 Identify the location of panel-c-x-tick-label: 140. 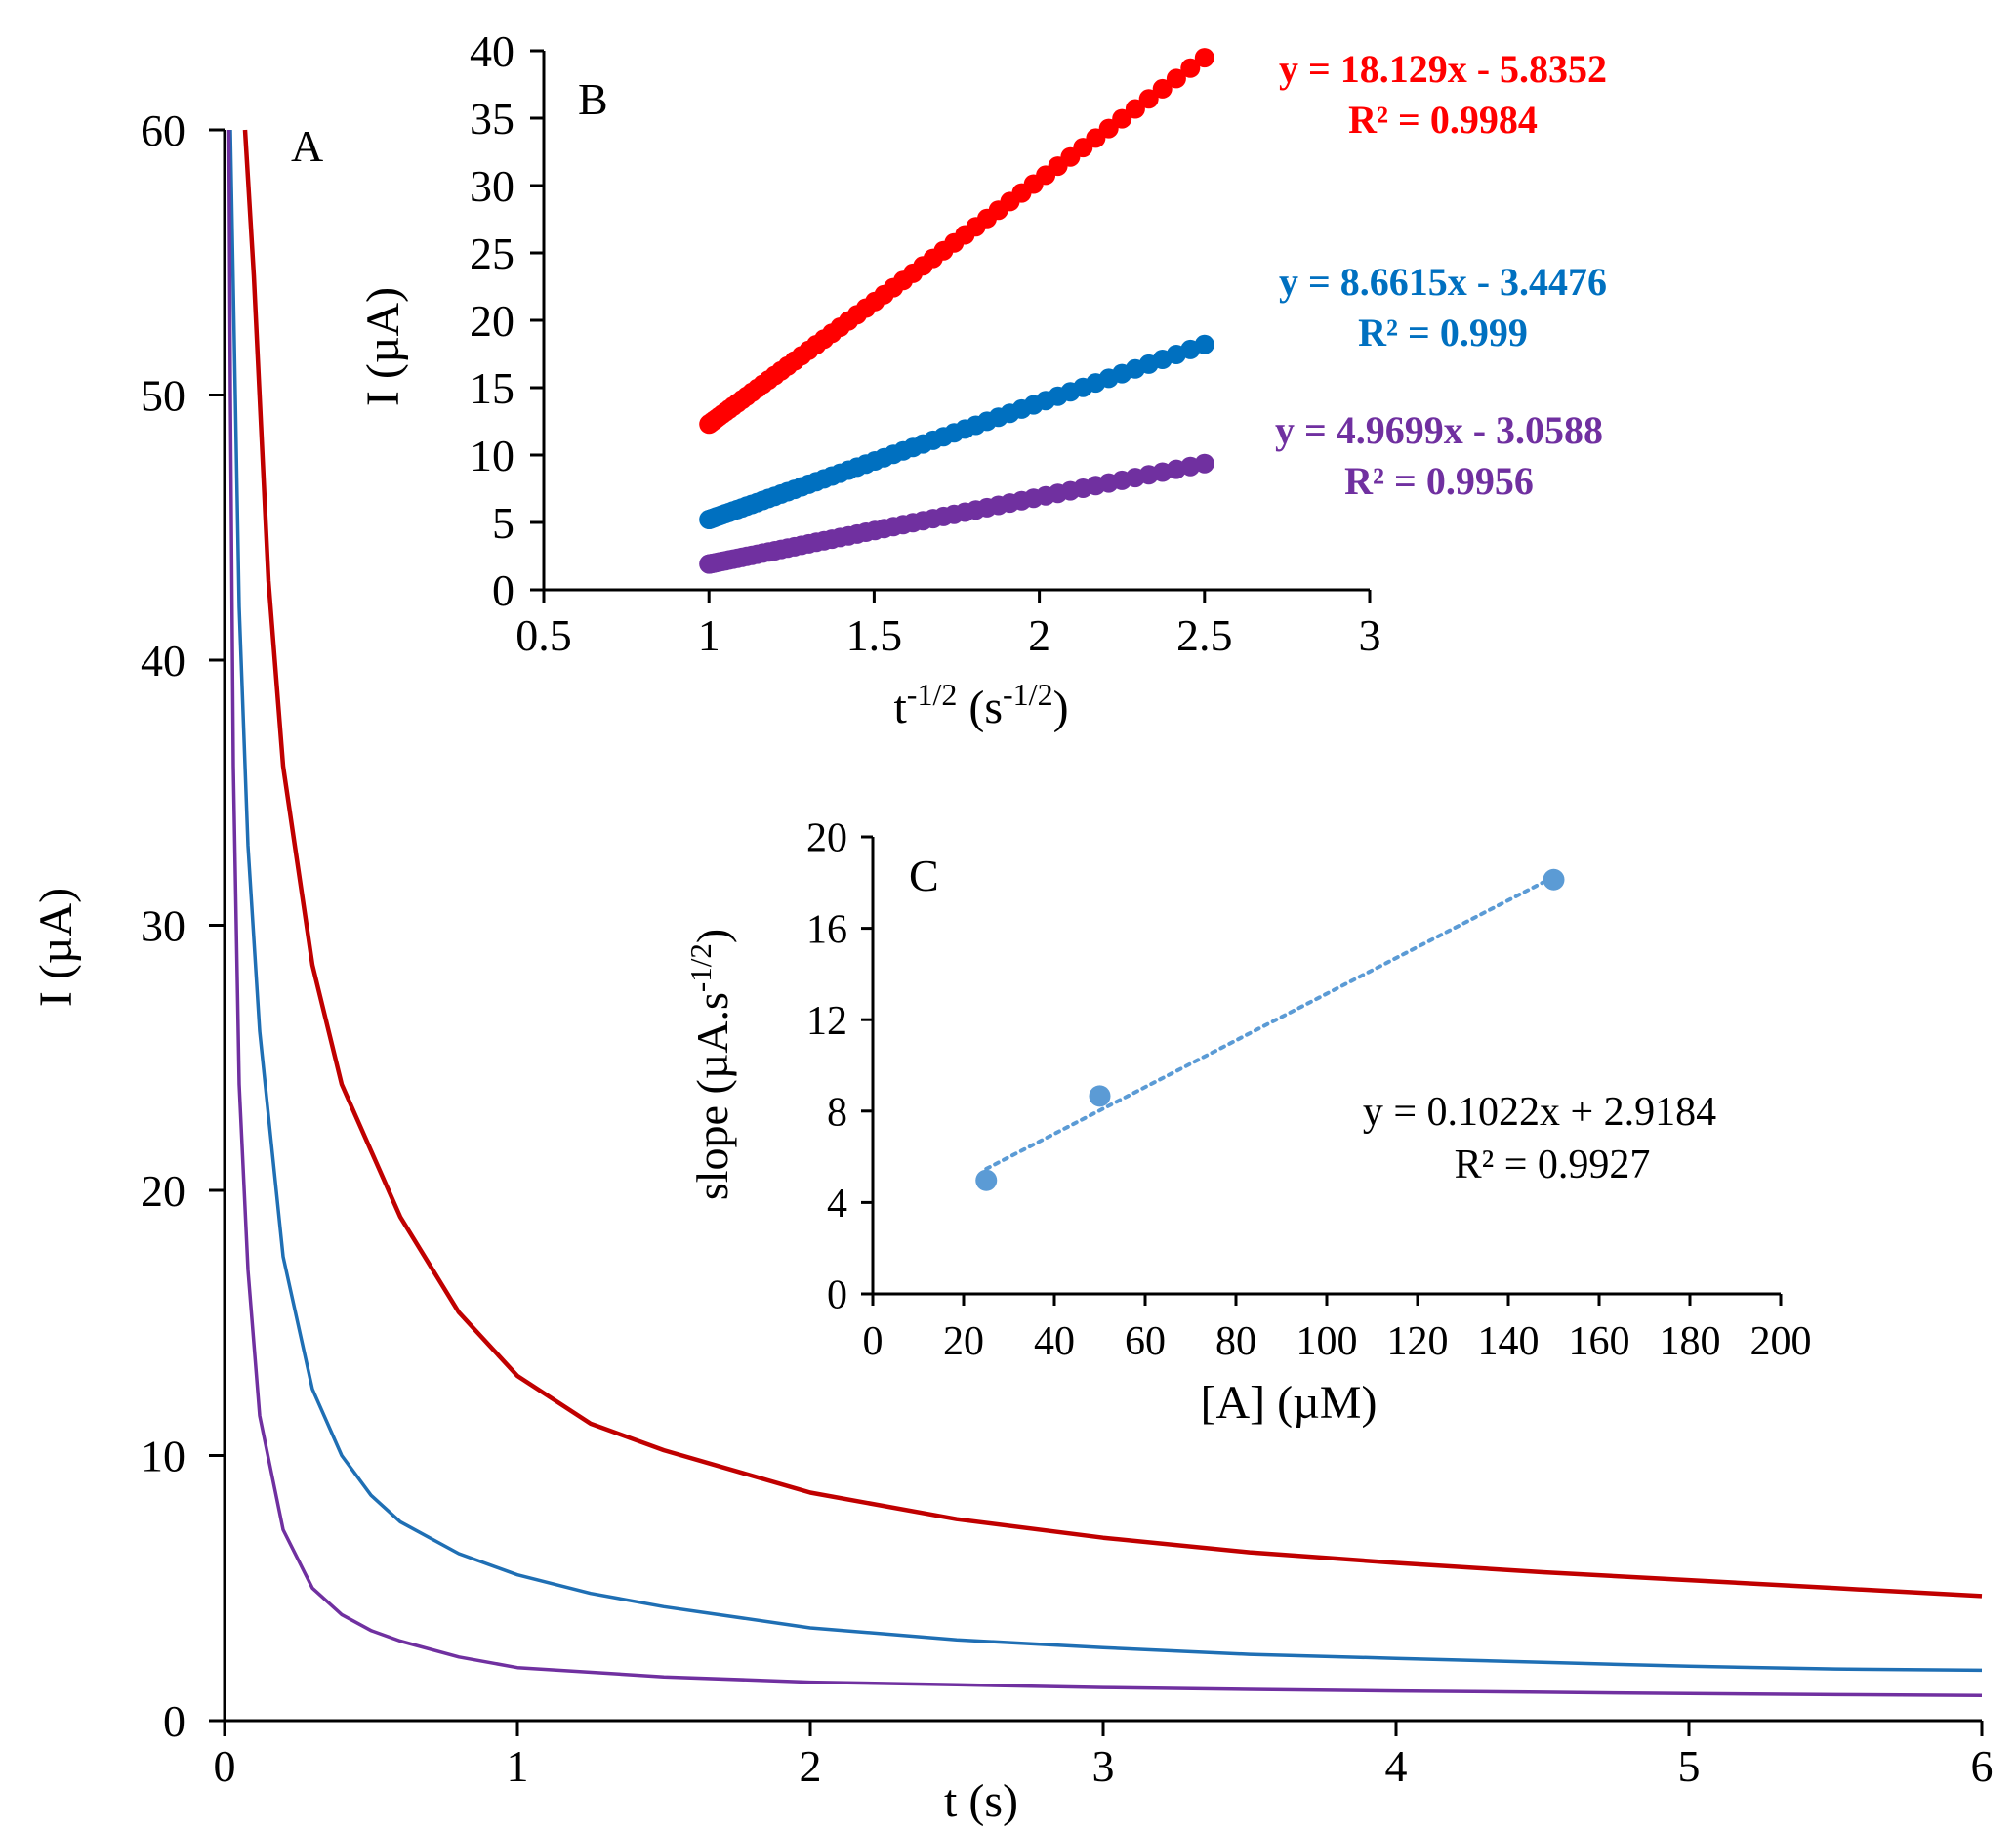
(1509, 1341).